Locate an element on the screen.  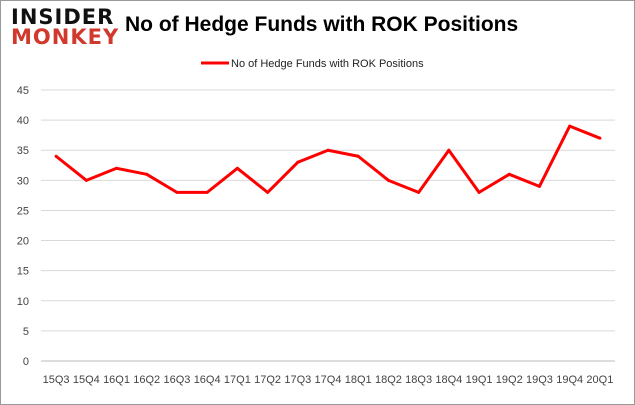
x-tick-label: 18Q1 is located at coordinates (358, 380).